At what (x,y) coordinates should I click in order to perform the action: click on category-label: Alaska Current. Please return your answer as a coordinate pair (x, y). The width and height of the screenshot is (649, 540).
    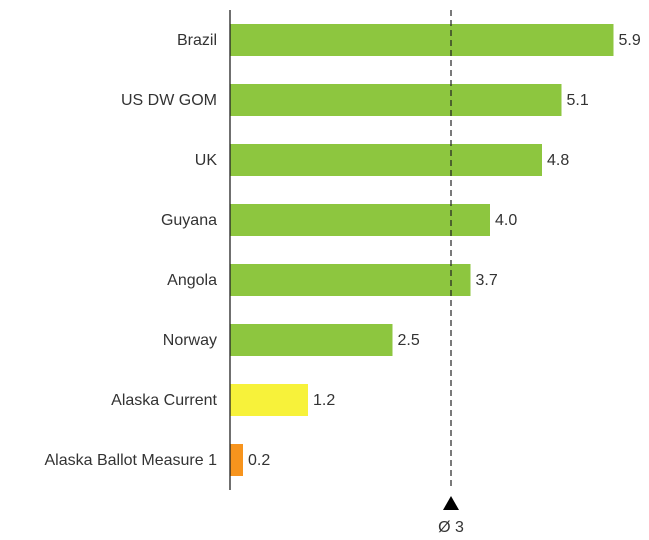
    Looking at the image, I should click on (164, 400).